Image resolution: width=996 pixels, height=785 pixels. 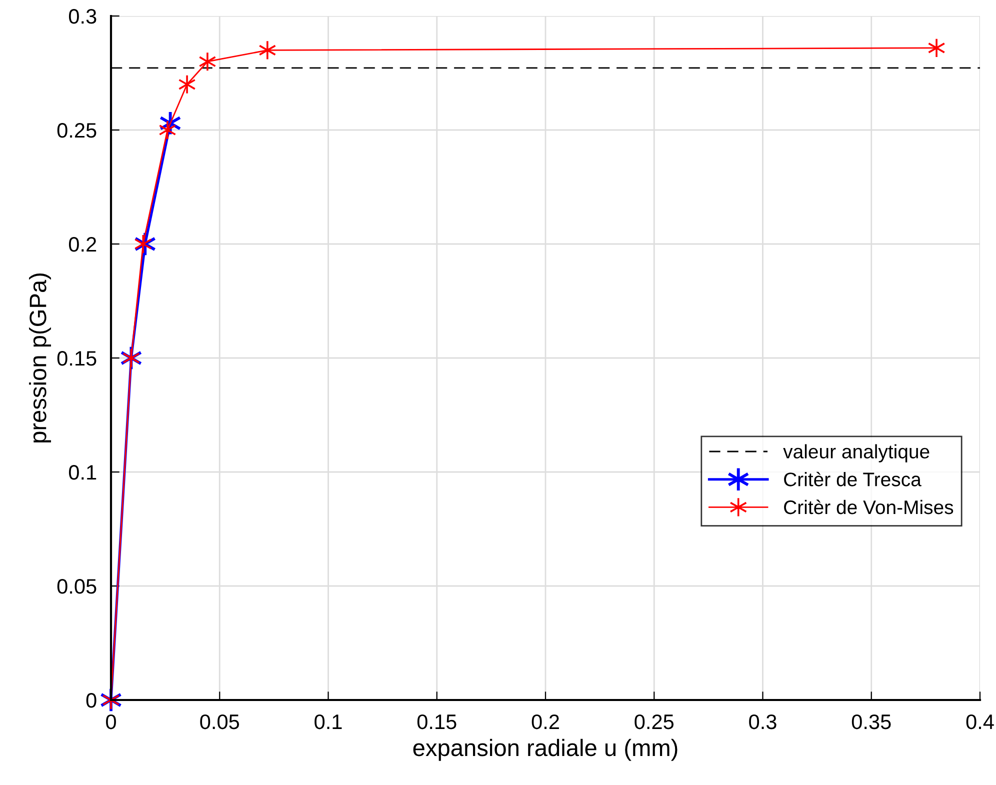 What do you see at coordinates (762, 722) in the screenshot?
I see `x-tick-label: 0.3` at bounding box center [762, 722].